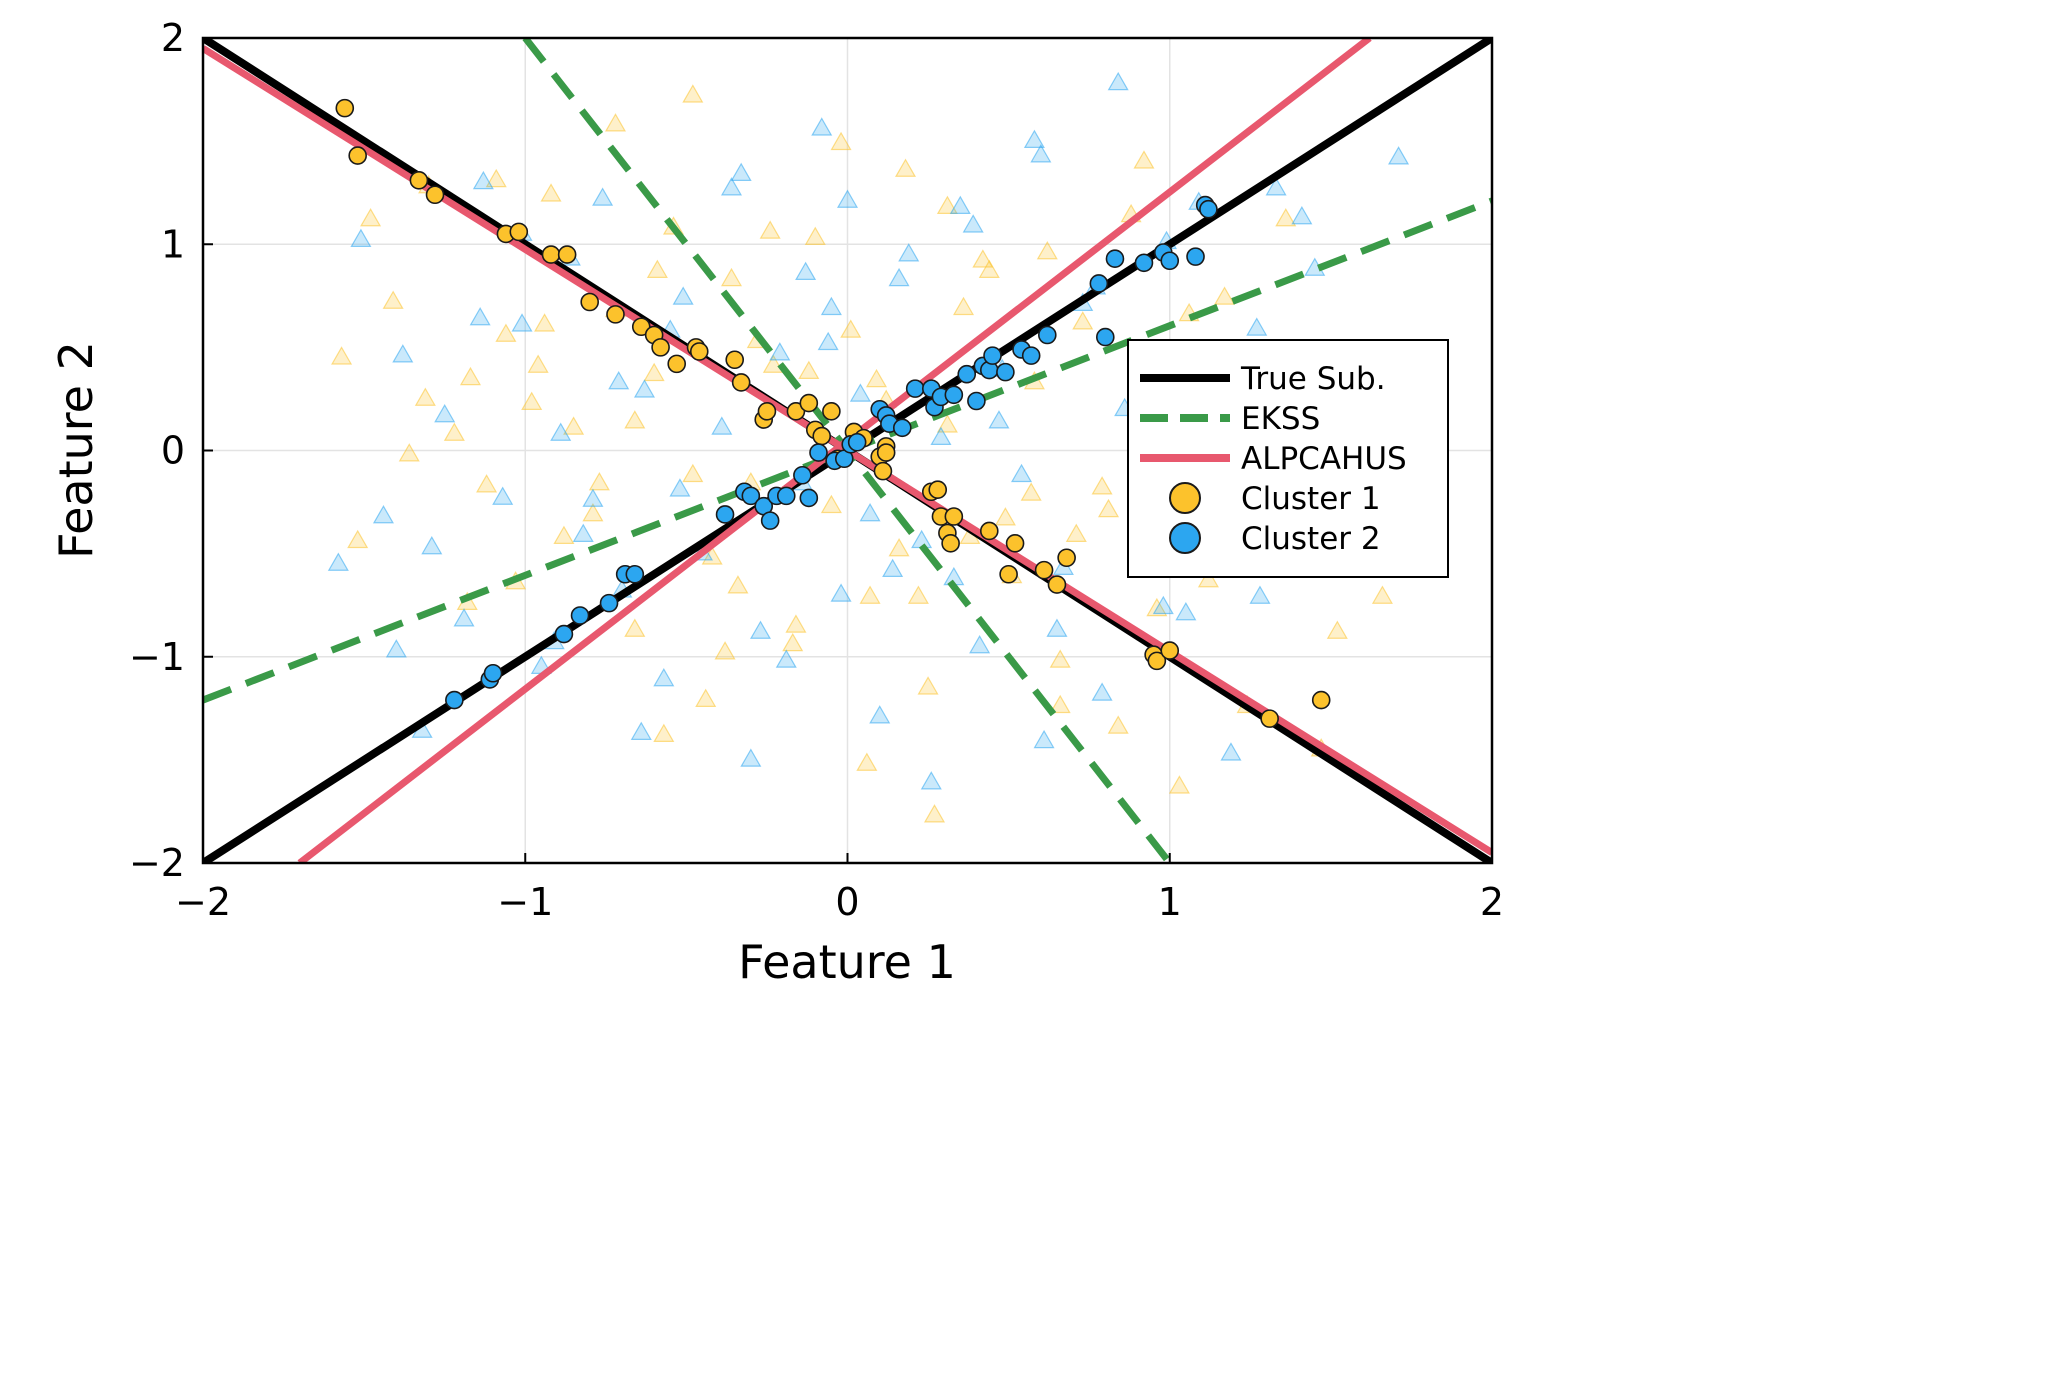 This screenshot has height=1388, width=2072. What do you see at coordinates (203, 902) in the screenshot?
I see `x-tick-label: −2` at bounding box center [203, 902].